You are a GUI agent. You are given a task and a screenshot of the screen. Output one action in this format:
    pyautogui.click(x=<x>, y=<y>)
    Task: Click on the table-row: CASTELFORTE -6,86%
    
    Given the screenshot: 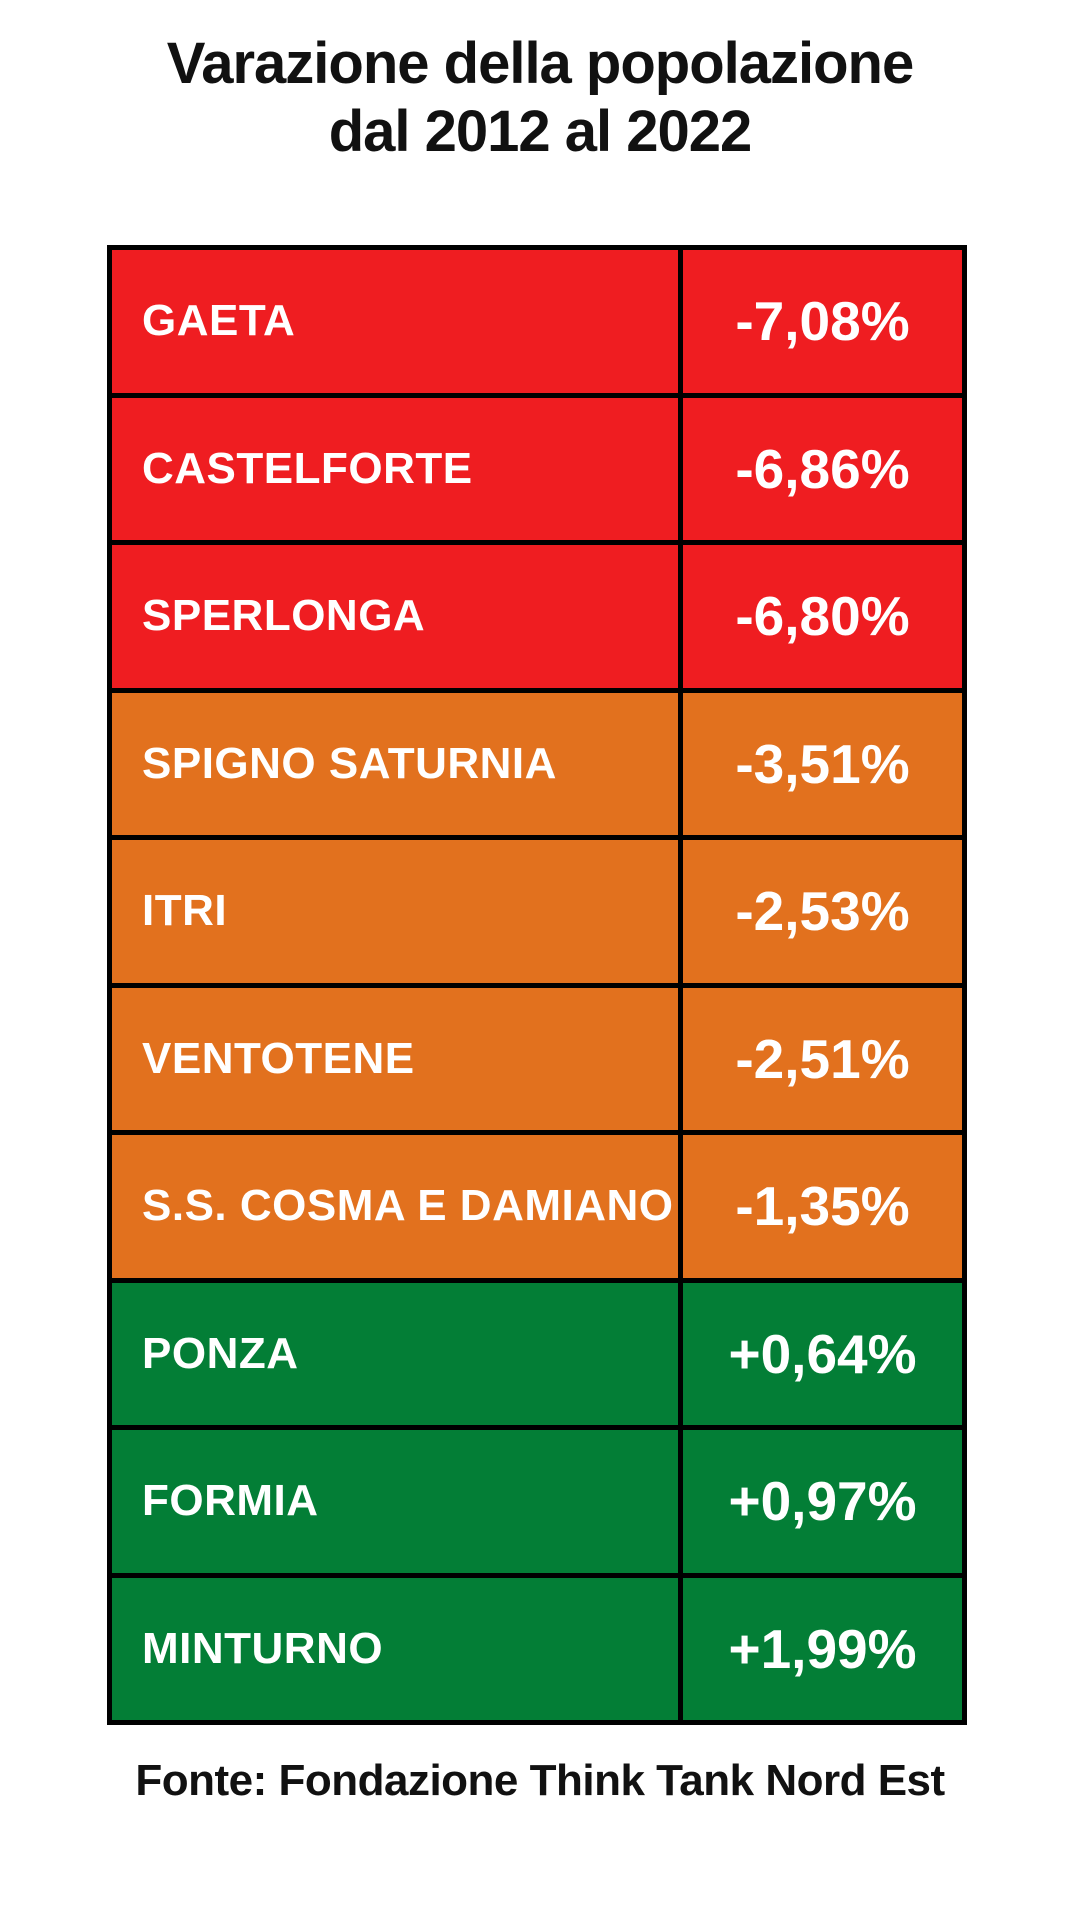 What is the action you would take?
    pyautogui.click(x=537, y=468)
    